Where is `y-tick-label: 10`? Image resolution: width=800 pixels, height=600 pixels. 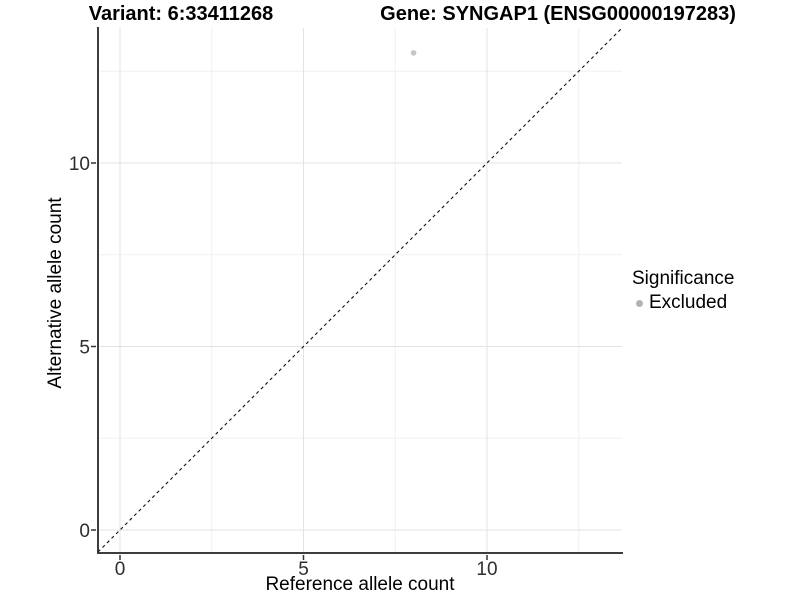
y-tick-label: 10 is located at coordinates (79, 164).